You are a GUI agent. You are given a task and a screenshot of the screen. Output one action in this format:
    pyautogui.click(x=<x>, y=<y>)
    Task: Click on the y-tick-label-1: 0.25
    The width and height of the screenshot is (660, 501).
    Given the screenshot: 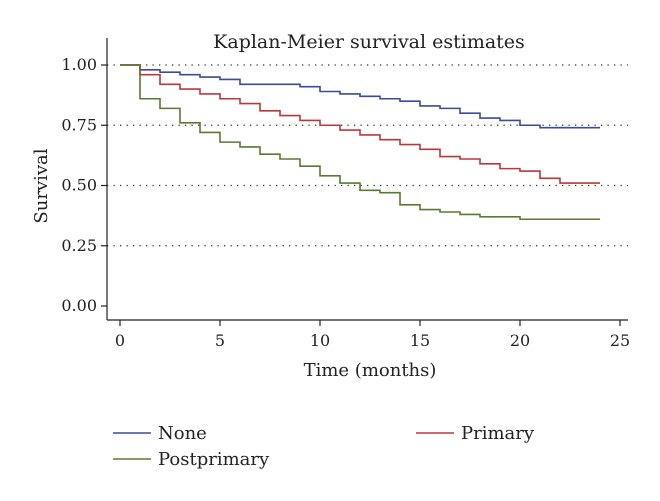 What is the action you would take?
    pyautogui.click(x=79, y=245)
    